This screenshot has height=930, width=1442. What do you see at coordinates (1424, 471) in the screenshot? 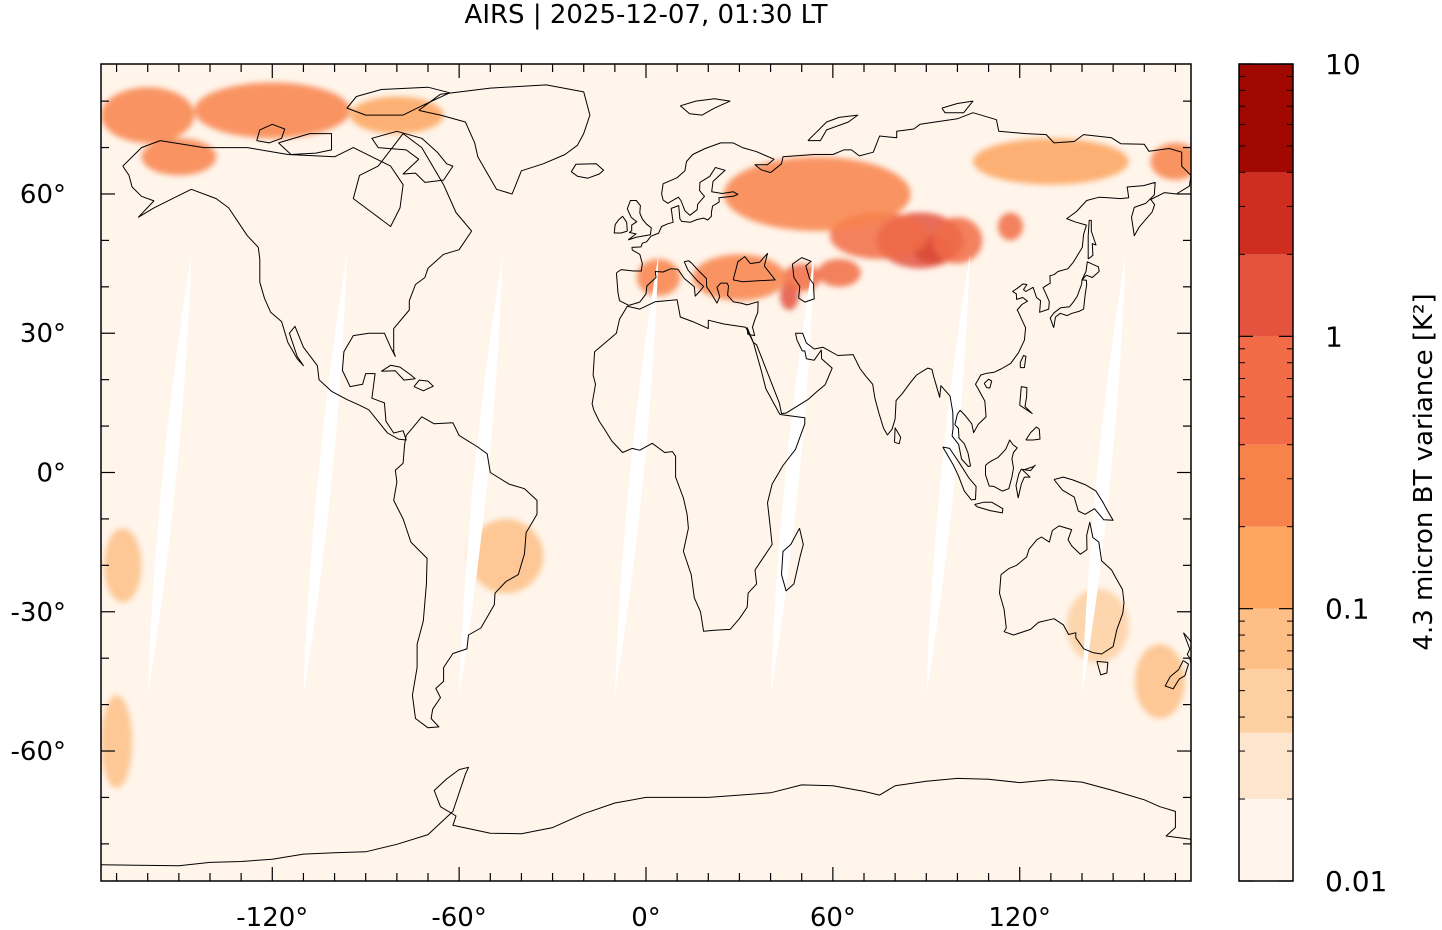
I see `colorbar-label: 4.3 micron BT variance [K²]` at bounding box center [1424, 471].